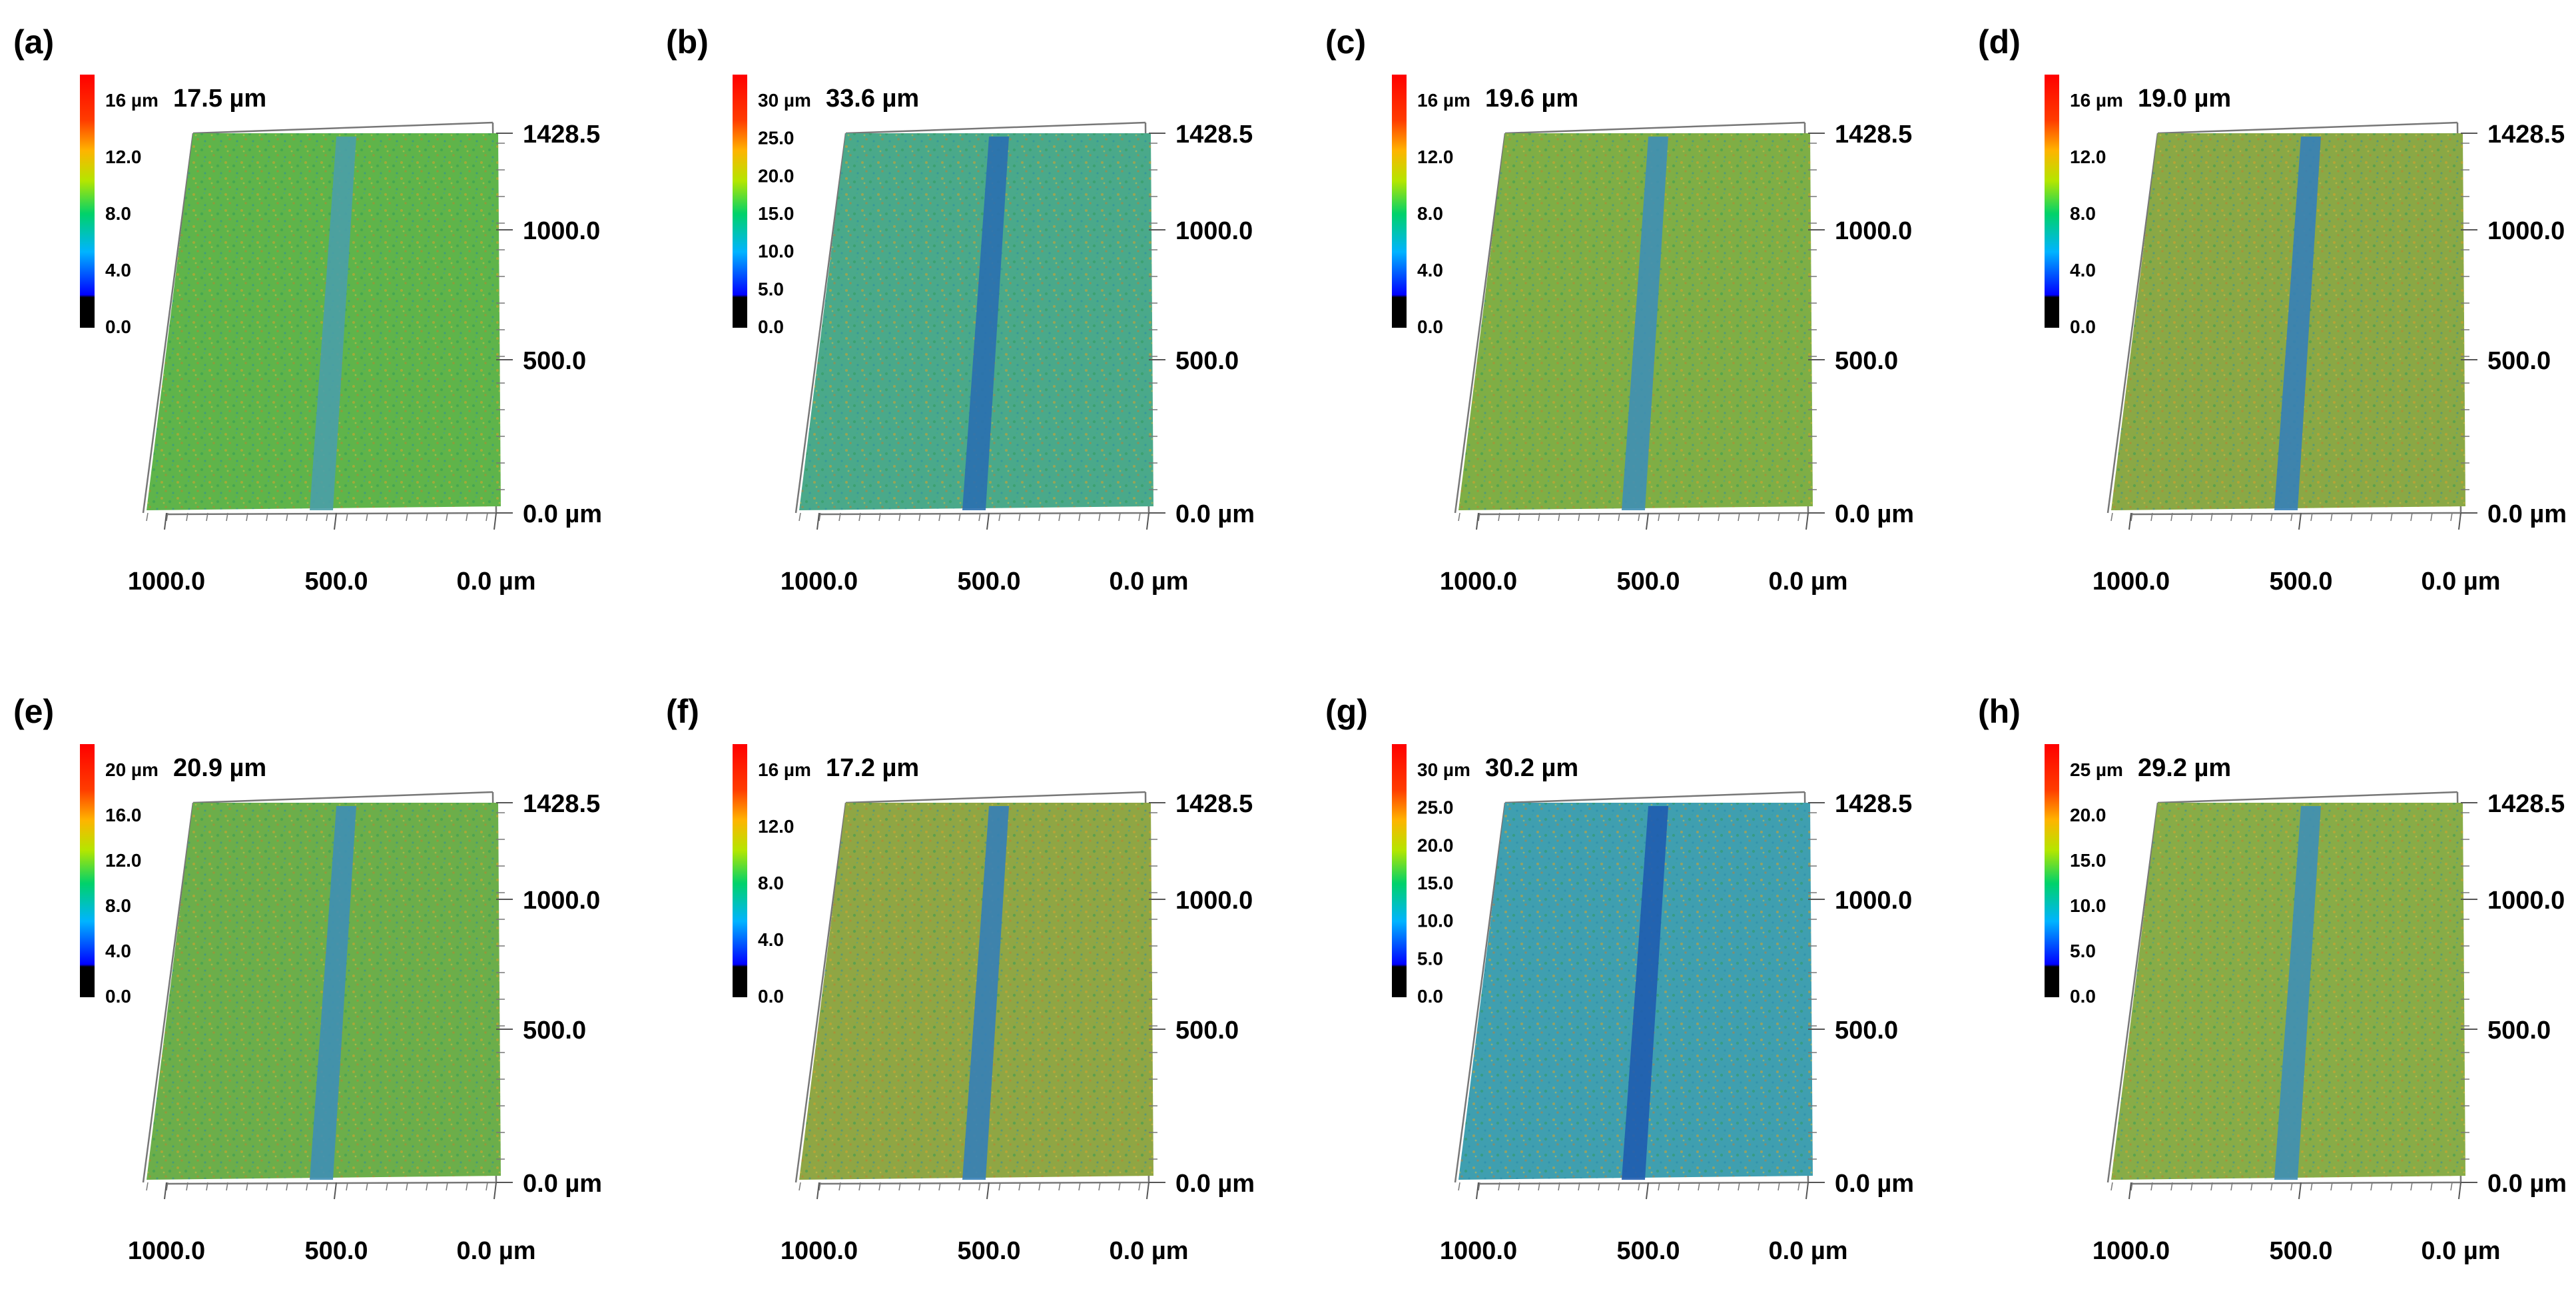  Describe the element at coordinates (1478, 1251) in the screenshot. I see `x-tick-label: 1000.0` at that location.